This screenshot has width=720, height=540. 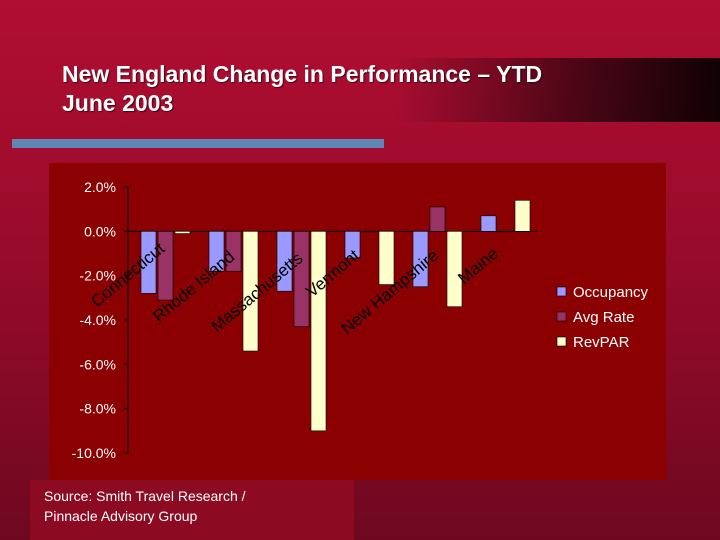 What do you see at coordinates (97, 409) in the screenshot?
I see `y-tick-label: -8.0%` at bounding box center [97, 409].